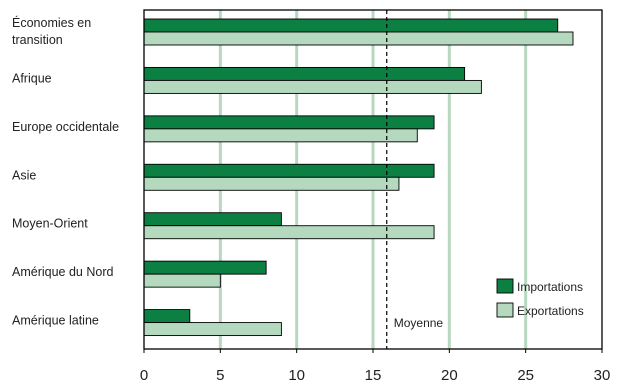 Image resolution: width=618 pixels, height=390 pixels. Describe the element at coordinates (32, 78) in the screenshot. I see `category-label: Afrique` at that location.